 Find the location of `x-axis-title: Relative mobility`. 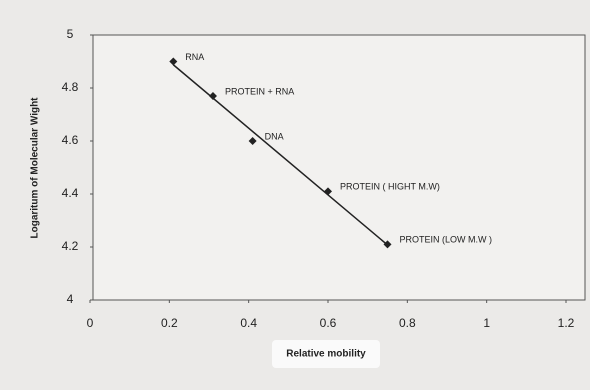

x-axis-title: Relative mobility is located at coordinates (326, 354).